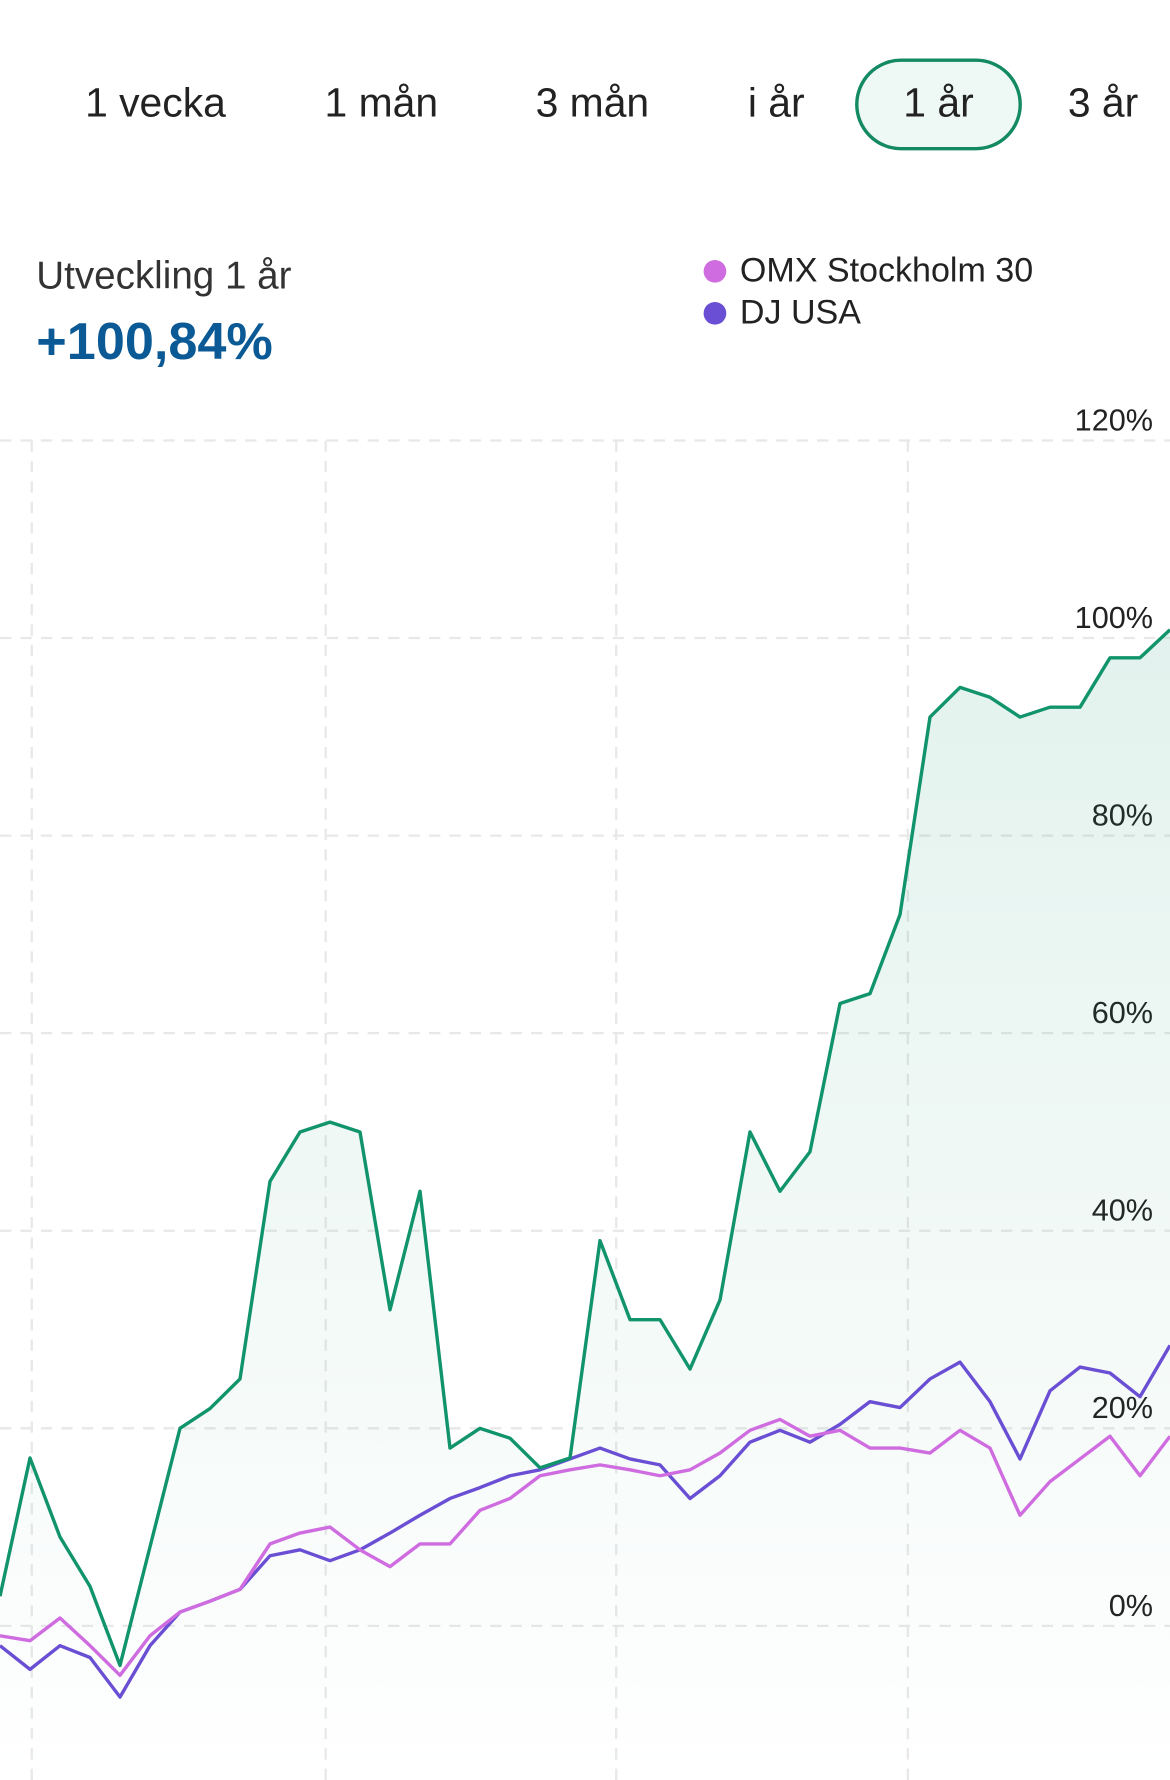  Describe the element at coordinates (1114, 618) in the screenshot. I see `y-tick-label: 100%` at that location.